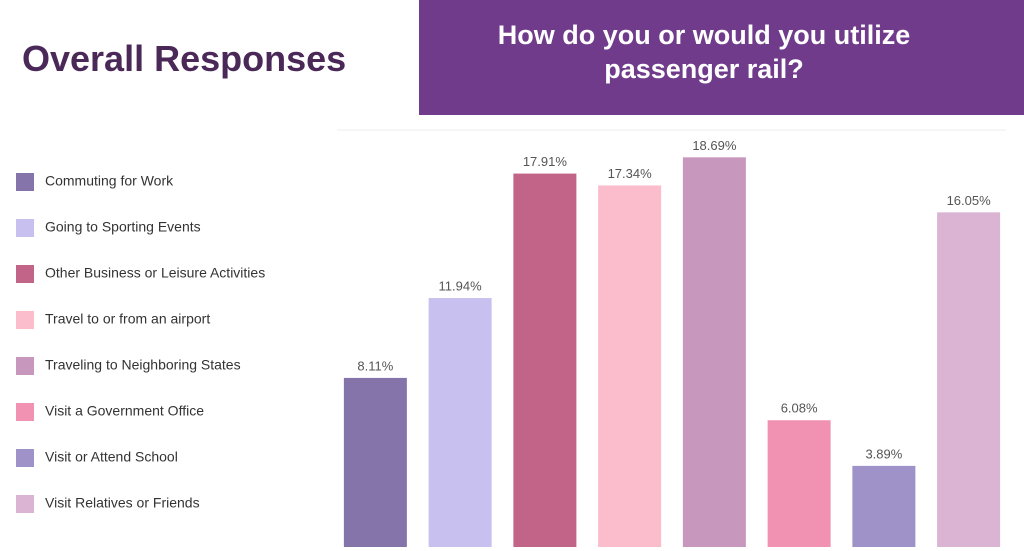 The image size is (1024, 551). Describe the element at coordinates (375, 365) in the screenshot. I see `value-label: 8.11%` at that location.